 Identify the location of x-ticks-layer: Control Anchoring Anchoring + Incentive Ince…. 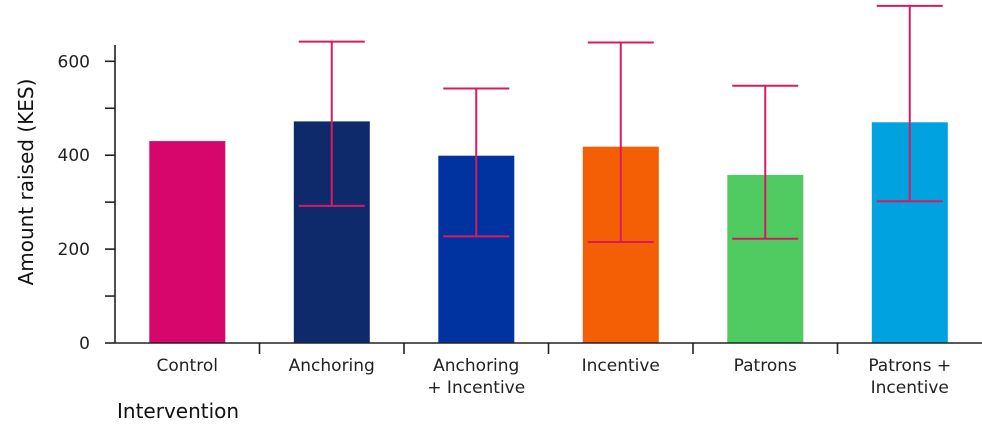
(554, 370).